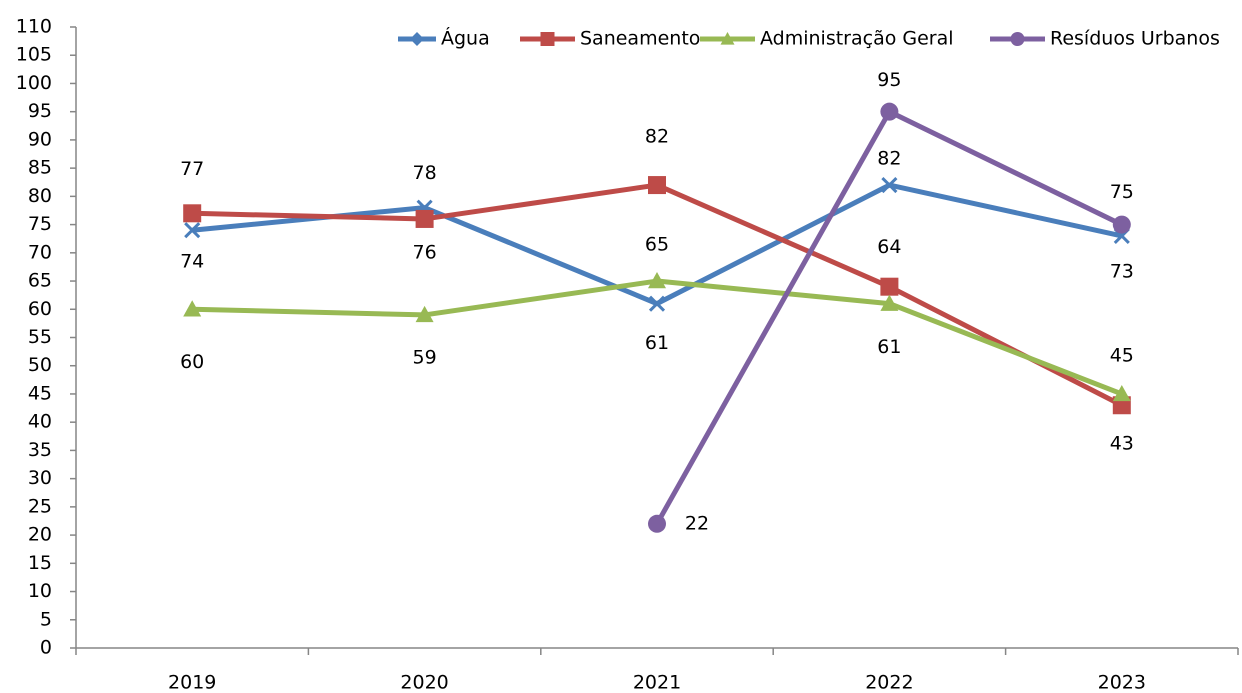 The image size is (1242, 693). Describe the element at coordinates (889, 247) in the screenshot. I see `data-label: 64` at that location.